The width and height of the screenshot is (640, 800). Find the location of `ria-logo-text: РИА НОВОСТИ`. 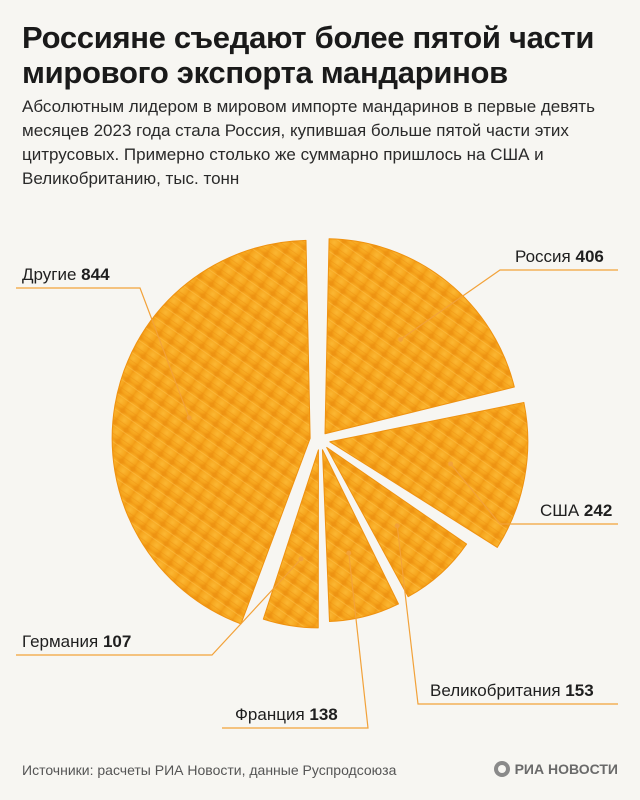

ria-logo-text: РИА НОВОСТИ is located at coordinates (566, 769).